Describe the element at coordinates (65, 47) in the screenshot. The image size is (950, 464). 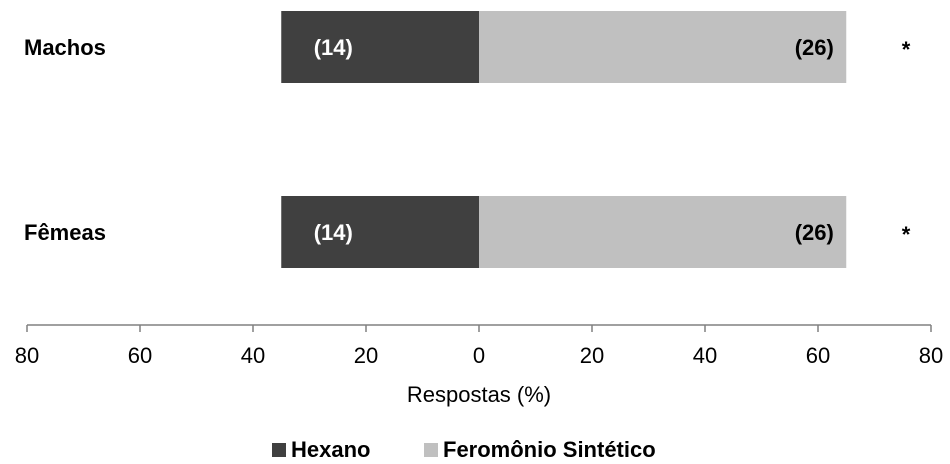
I see `category-label: Machos` at that location.